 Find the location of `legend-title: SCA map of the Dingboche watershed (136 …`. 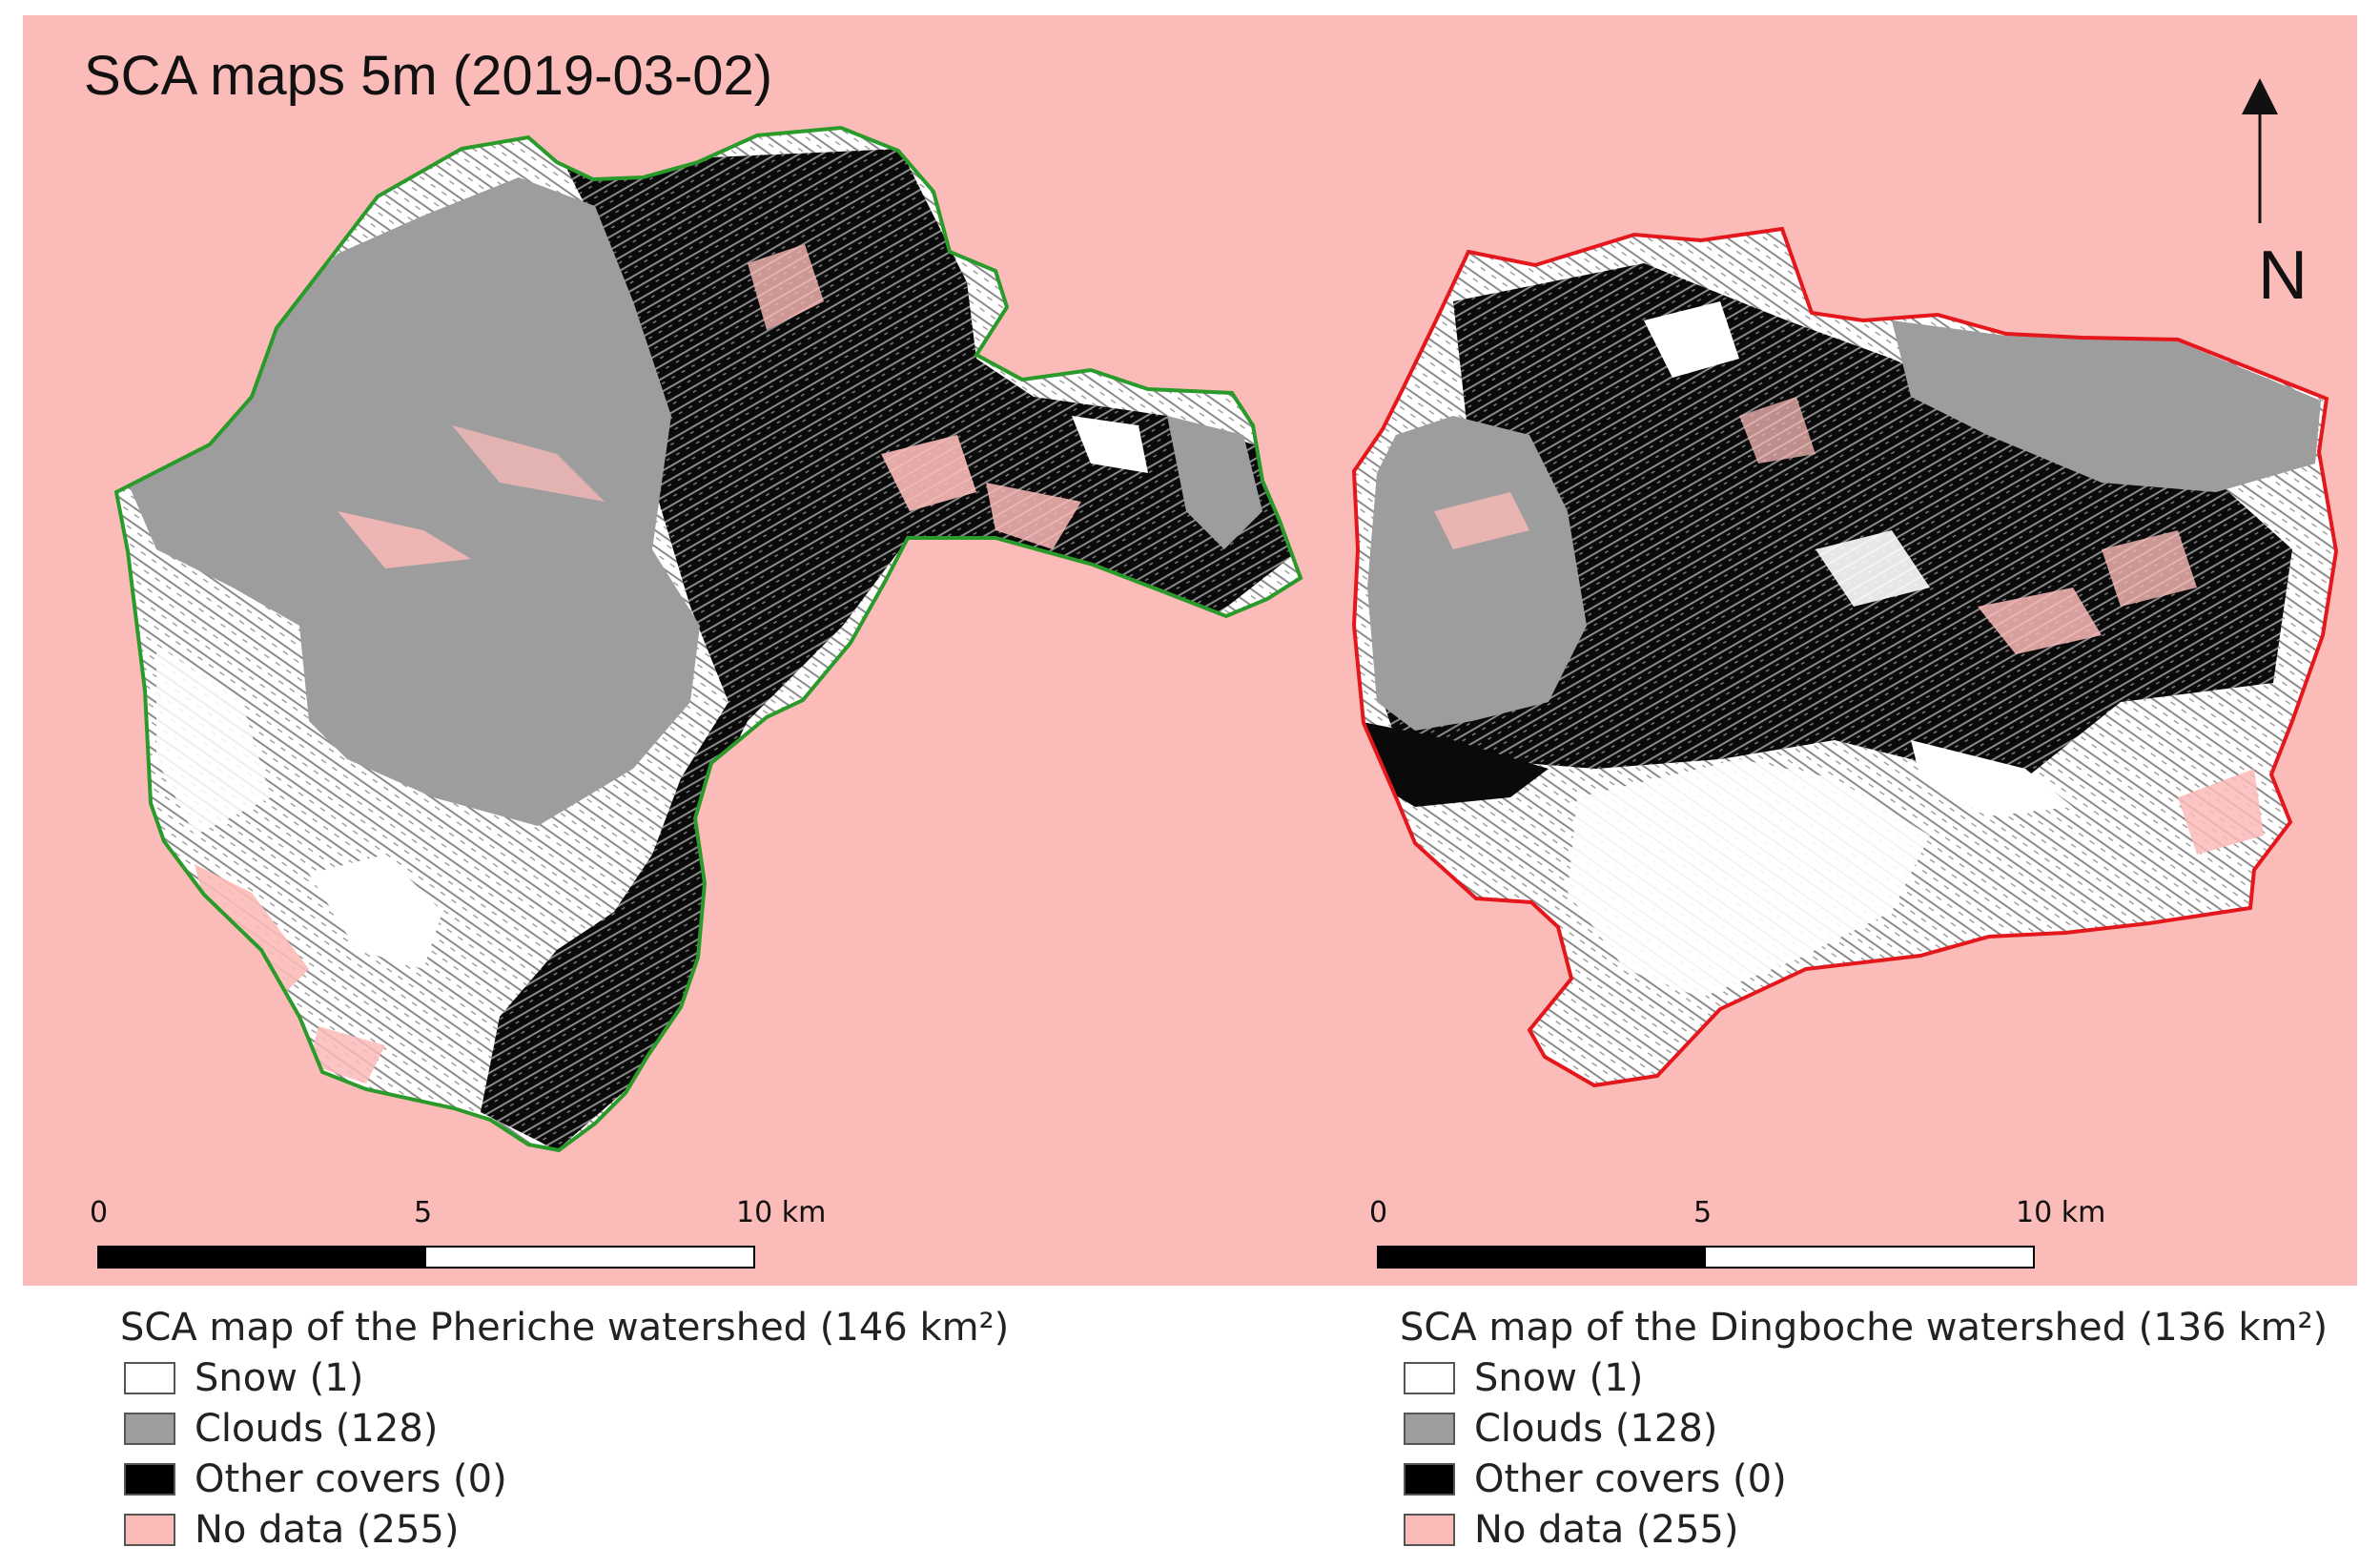

legend-title: SCA map of the Dingboche watershed (136 … is located at coordinates (1865, 1328).